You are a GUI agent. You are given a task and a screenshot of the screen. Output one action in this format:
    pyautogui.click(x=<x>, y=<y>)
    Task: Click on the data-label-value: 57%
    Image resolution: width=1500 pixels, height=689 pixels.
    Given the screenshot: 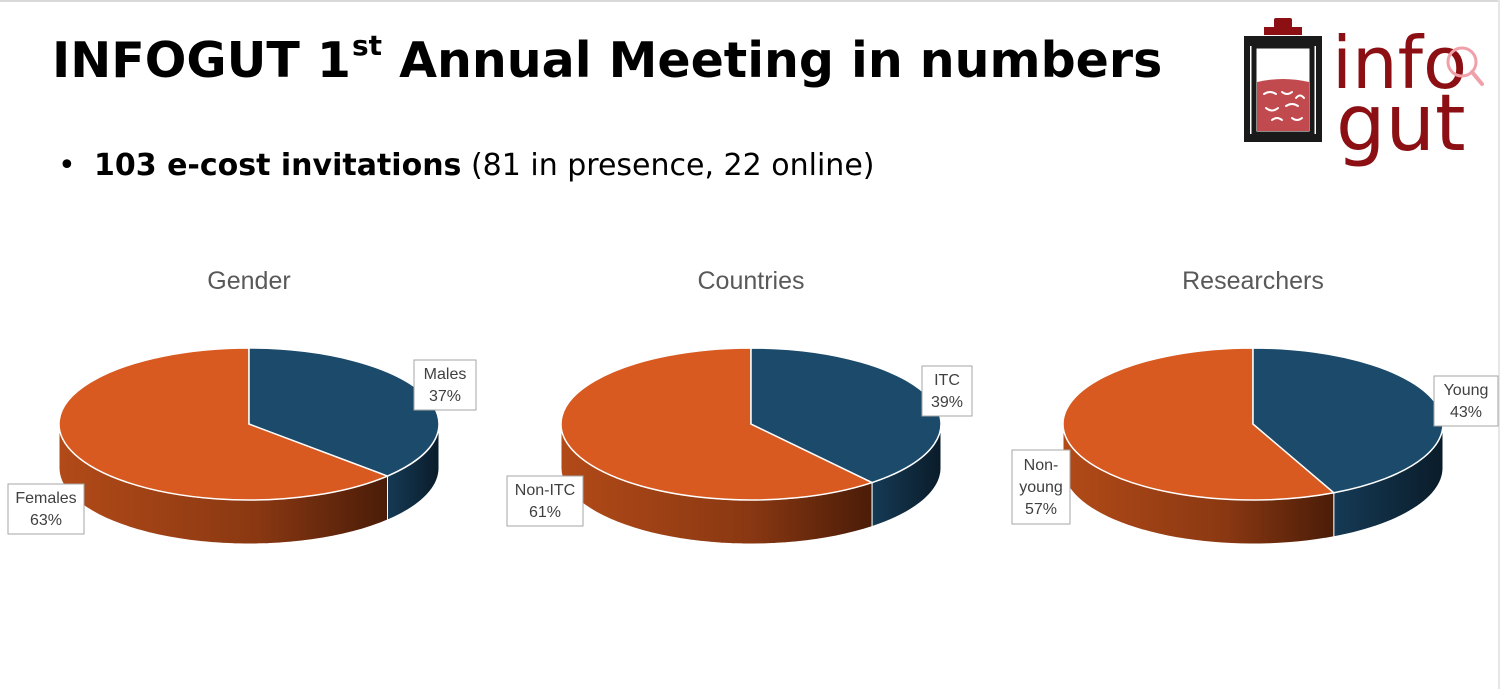 What is the action you would take?
    pyautogui.click(x=1041, y=509)
    